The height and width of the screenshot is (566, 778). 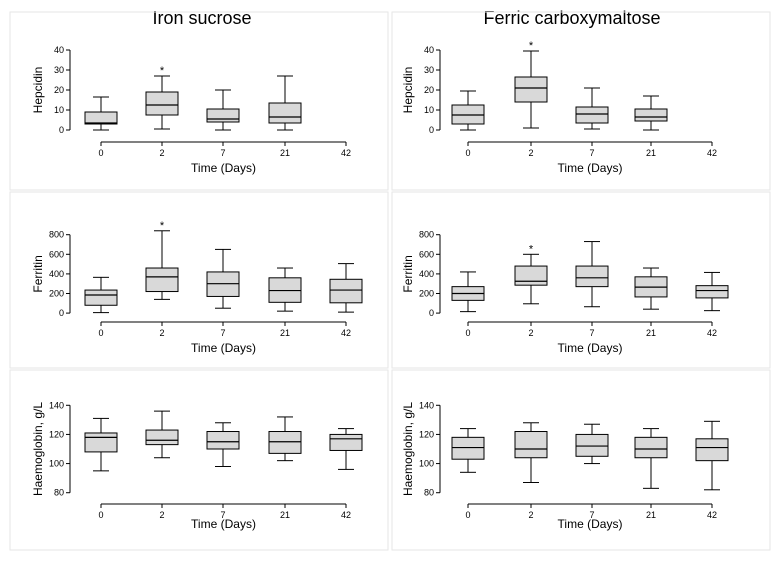 What do you see at coordinates (429, 493) in the screenshot?
I see `y-tick-label: 80` at bounding box center [429, 493].